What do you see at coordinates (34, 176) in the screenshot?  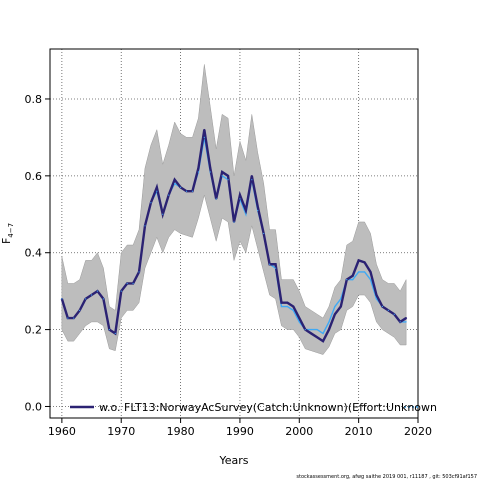 I see `y-tick-label: 0.6` at bounding box center [34, 176].